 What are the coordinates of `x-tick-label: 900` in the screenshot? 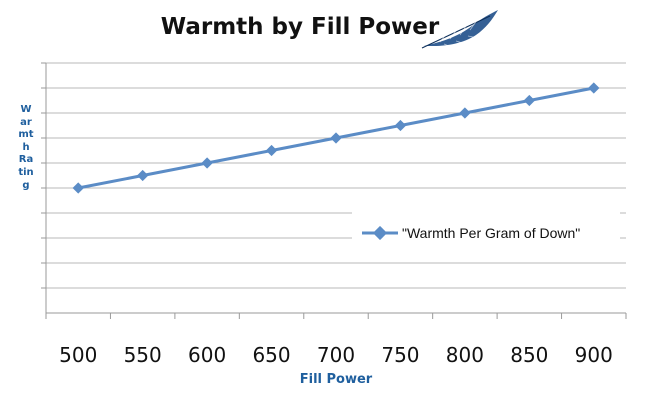 It's located at (593, 355).